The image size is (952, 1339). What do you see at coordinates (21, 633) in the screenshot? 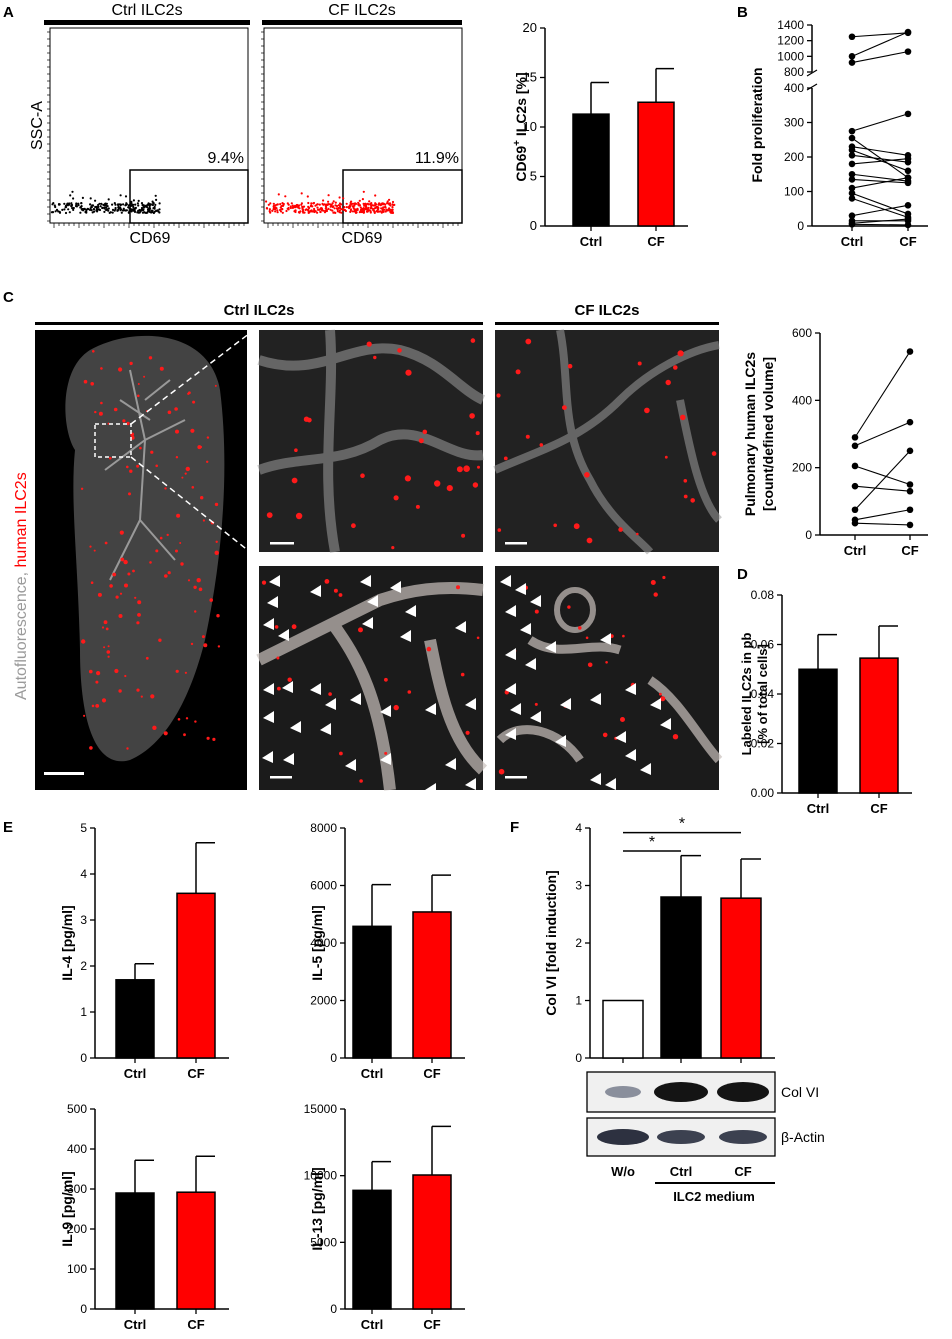
I see `imaging-side-label-gray: Autofluorescence,` at bounding box center [21, 633].